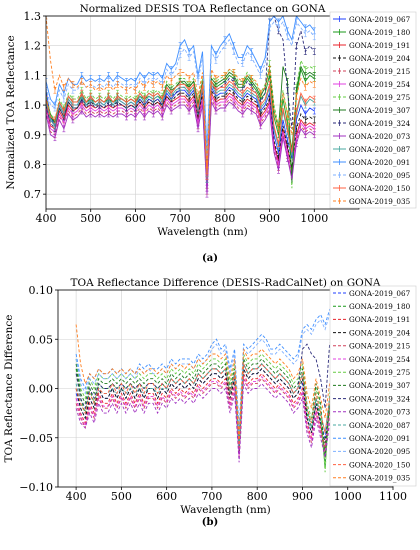 This screenshot has height=550, width=420. Describe the element at coordinates (9, 389) in the screenshot. I see `y-axis-label: TOA Reflectance Difference` at that location.